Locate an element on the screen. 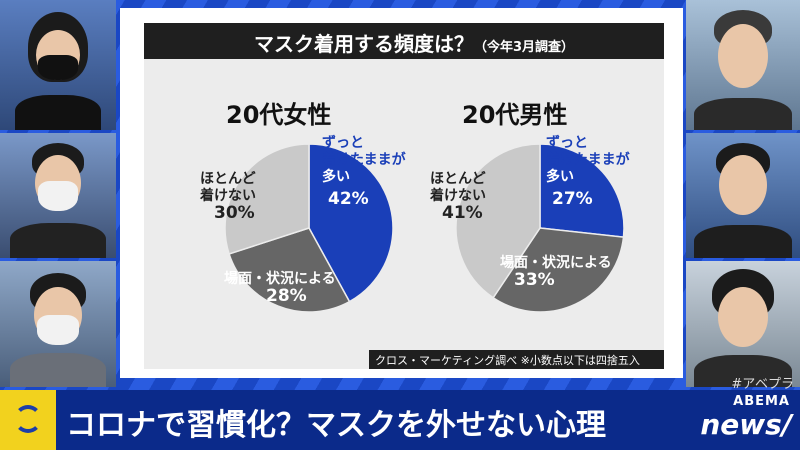  chart-title: マスク着用する頻度は？（今年3月調査） is located at coordinates (414, 42).